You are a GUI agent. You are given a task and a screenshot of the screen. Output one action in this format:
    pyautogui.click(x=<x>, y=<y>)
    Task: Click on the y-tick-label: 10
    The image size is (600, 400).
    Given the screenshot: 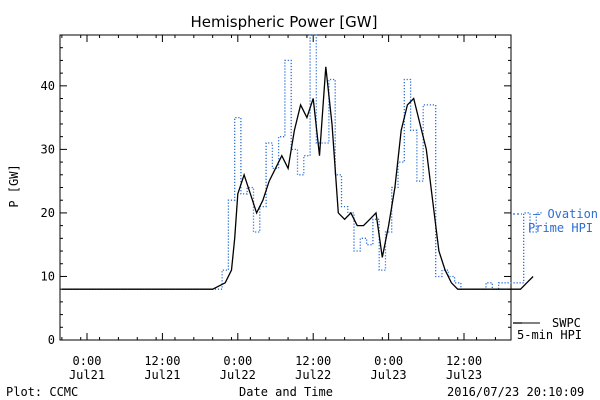 What is the action you would take?
    pyautogui.click(x=48, y=276)
    